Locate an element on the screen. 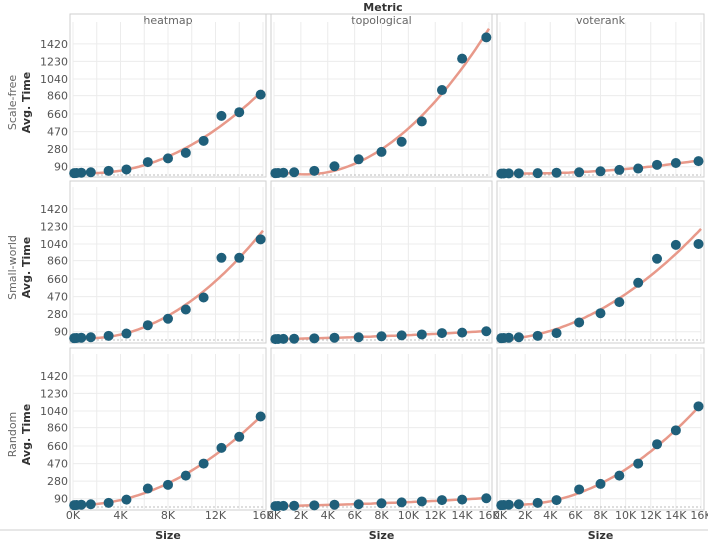 The width and height of the screenshot is (708, 544). y-tick-label: 860 is located at coordinates (57, 428).